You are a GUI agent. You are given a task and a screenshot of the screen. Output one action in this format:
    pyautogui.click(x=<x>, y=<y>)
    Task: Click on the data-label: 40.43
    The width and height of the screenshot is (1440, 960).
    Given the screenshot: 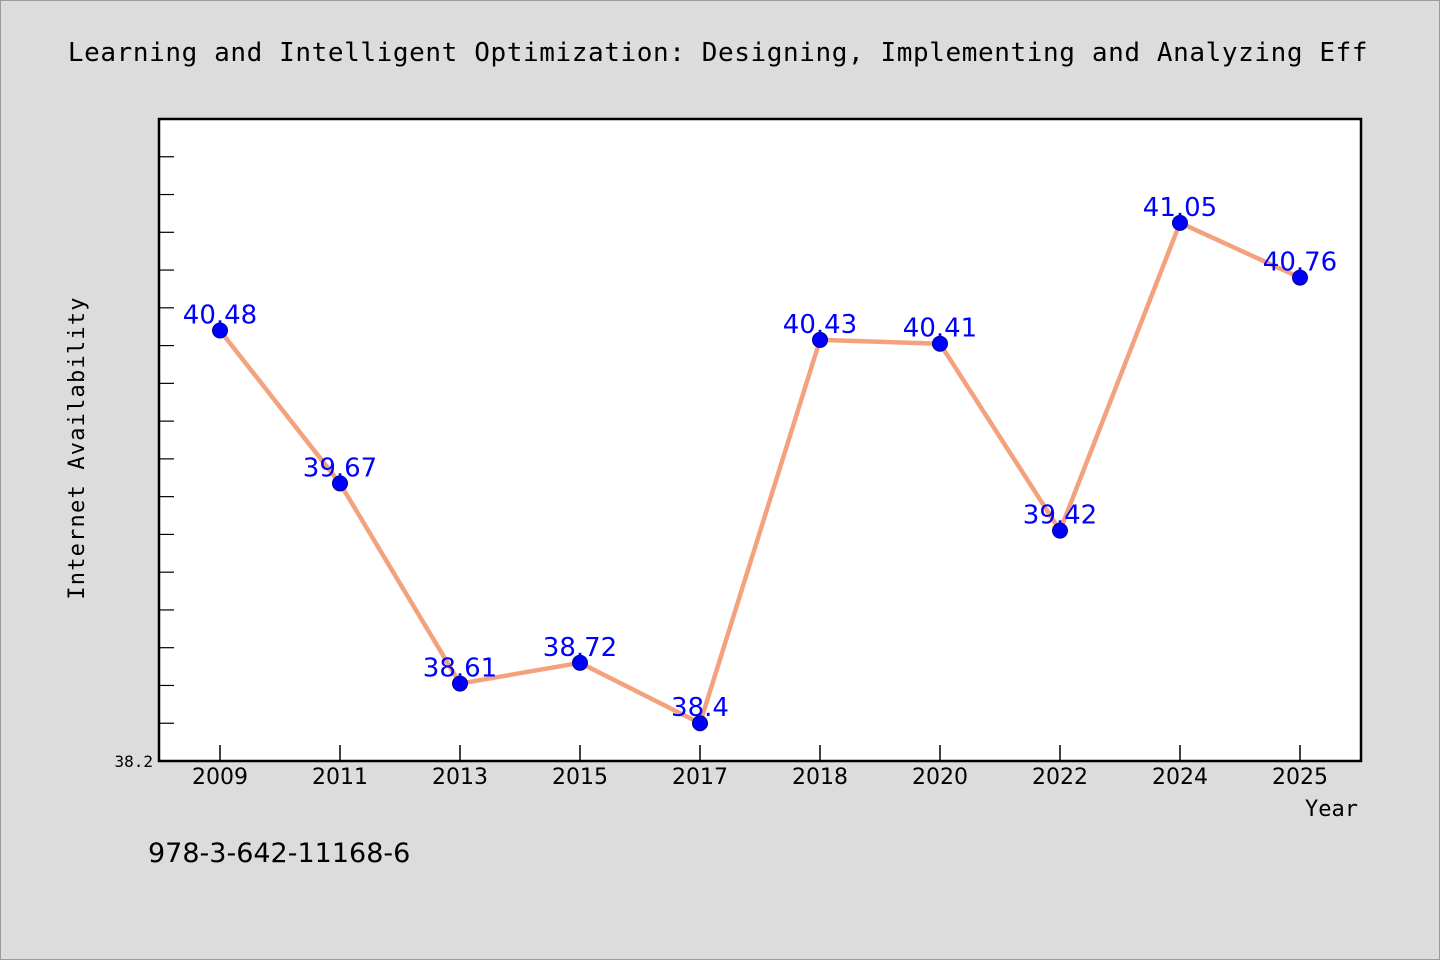 What is the action you would take?
    pyautogui.click(x=820, y=325)
    